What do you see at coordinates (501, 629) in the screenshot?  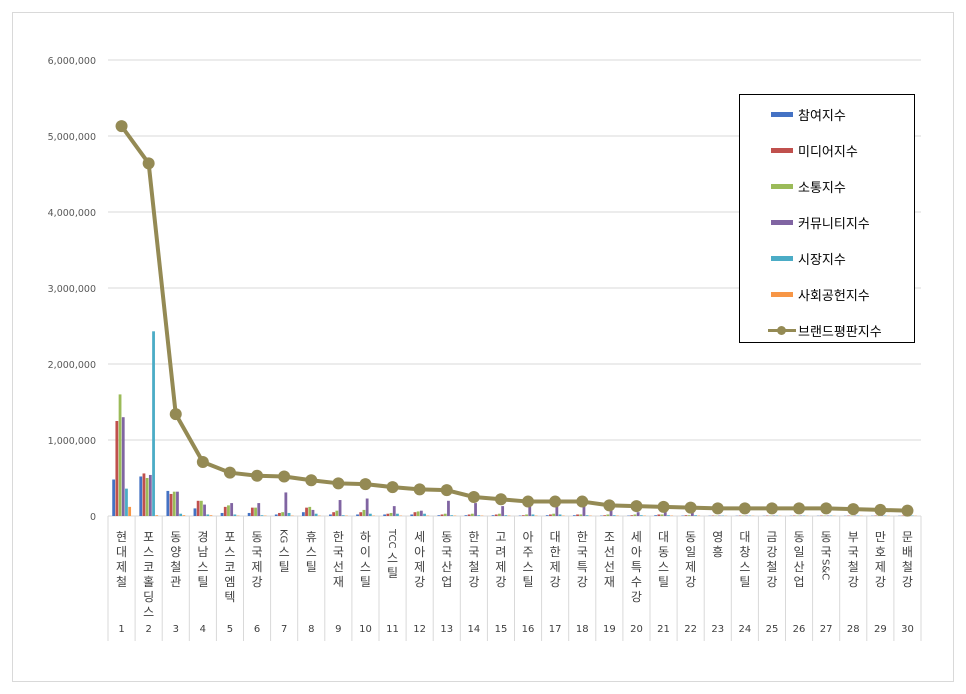 I see `rank-label: 15` at bounding box center [501, 629].